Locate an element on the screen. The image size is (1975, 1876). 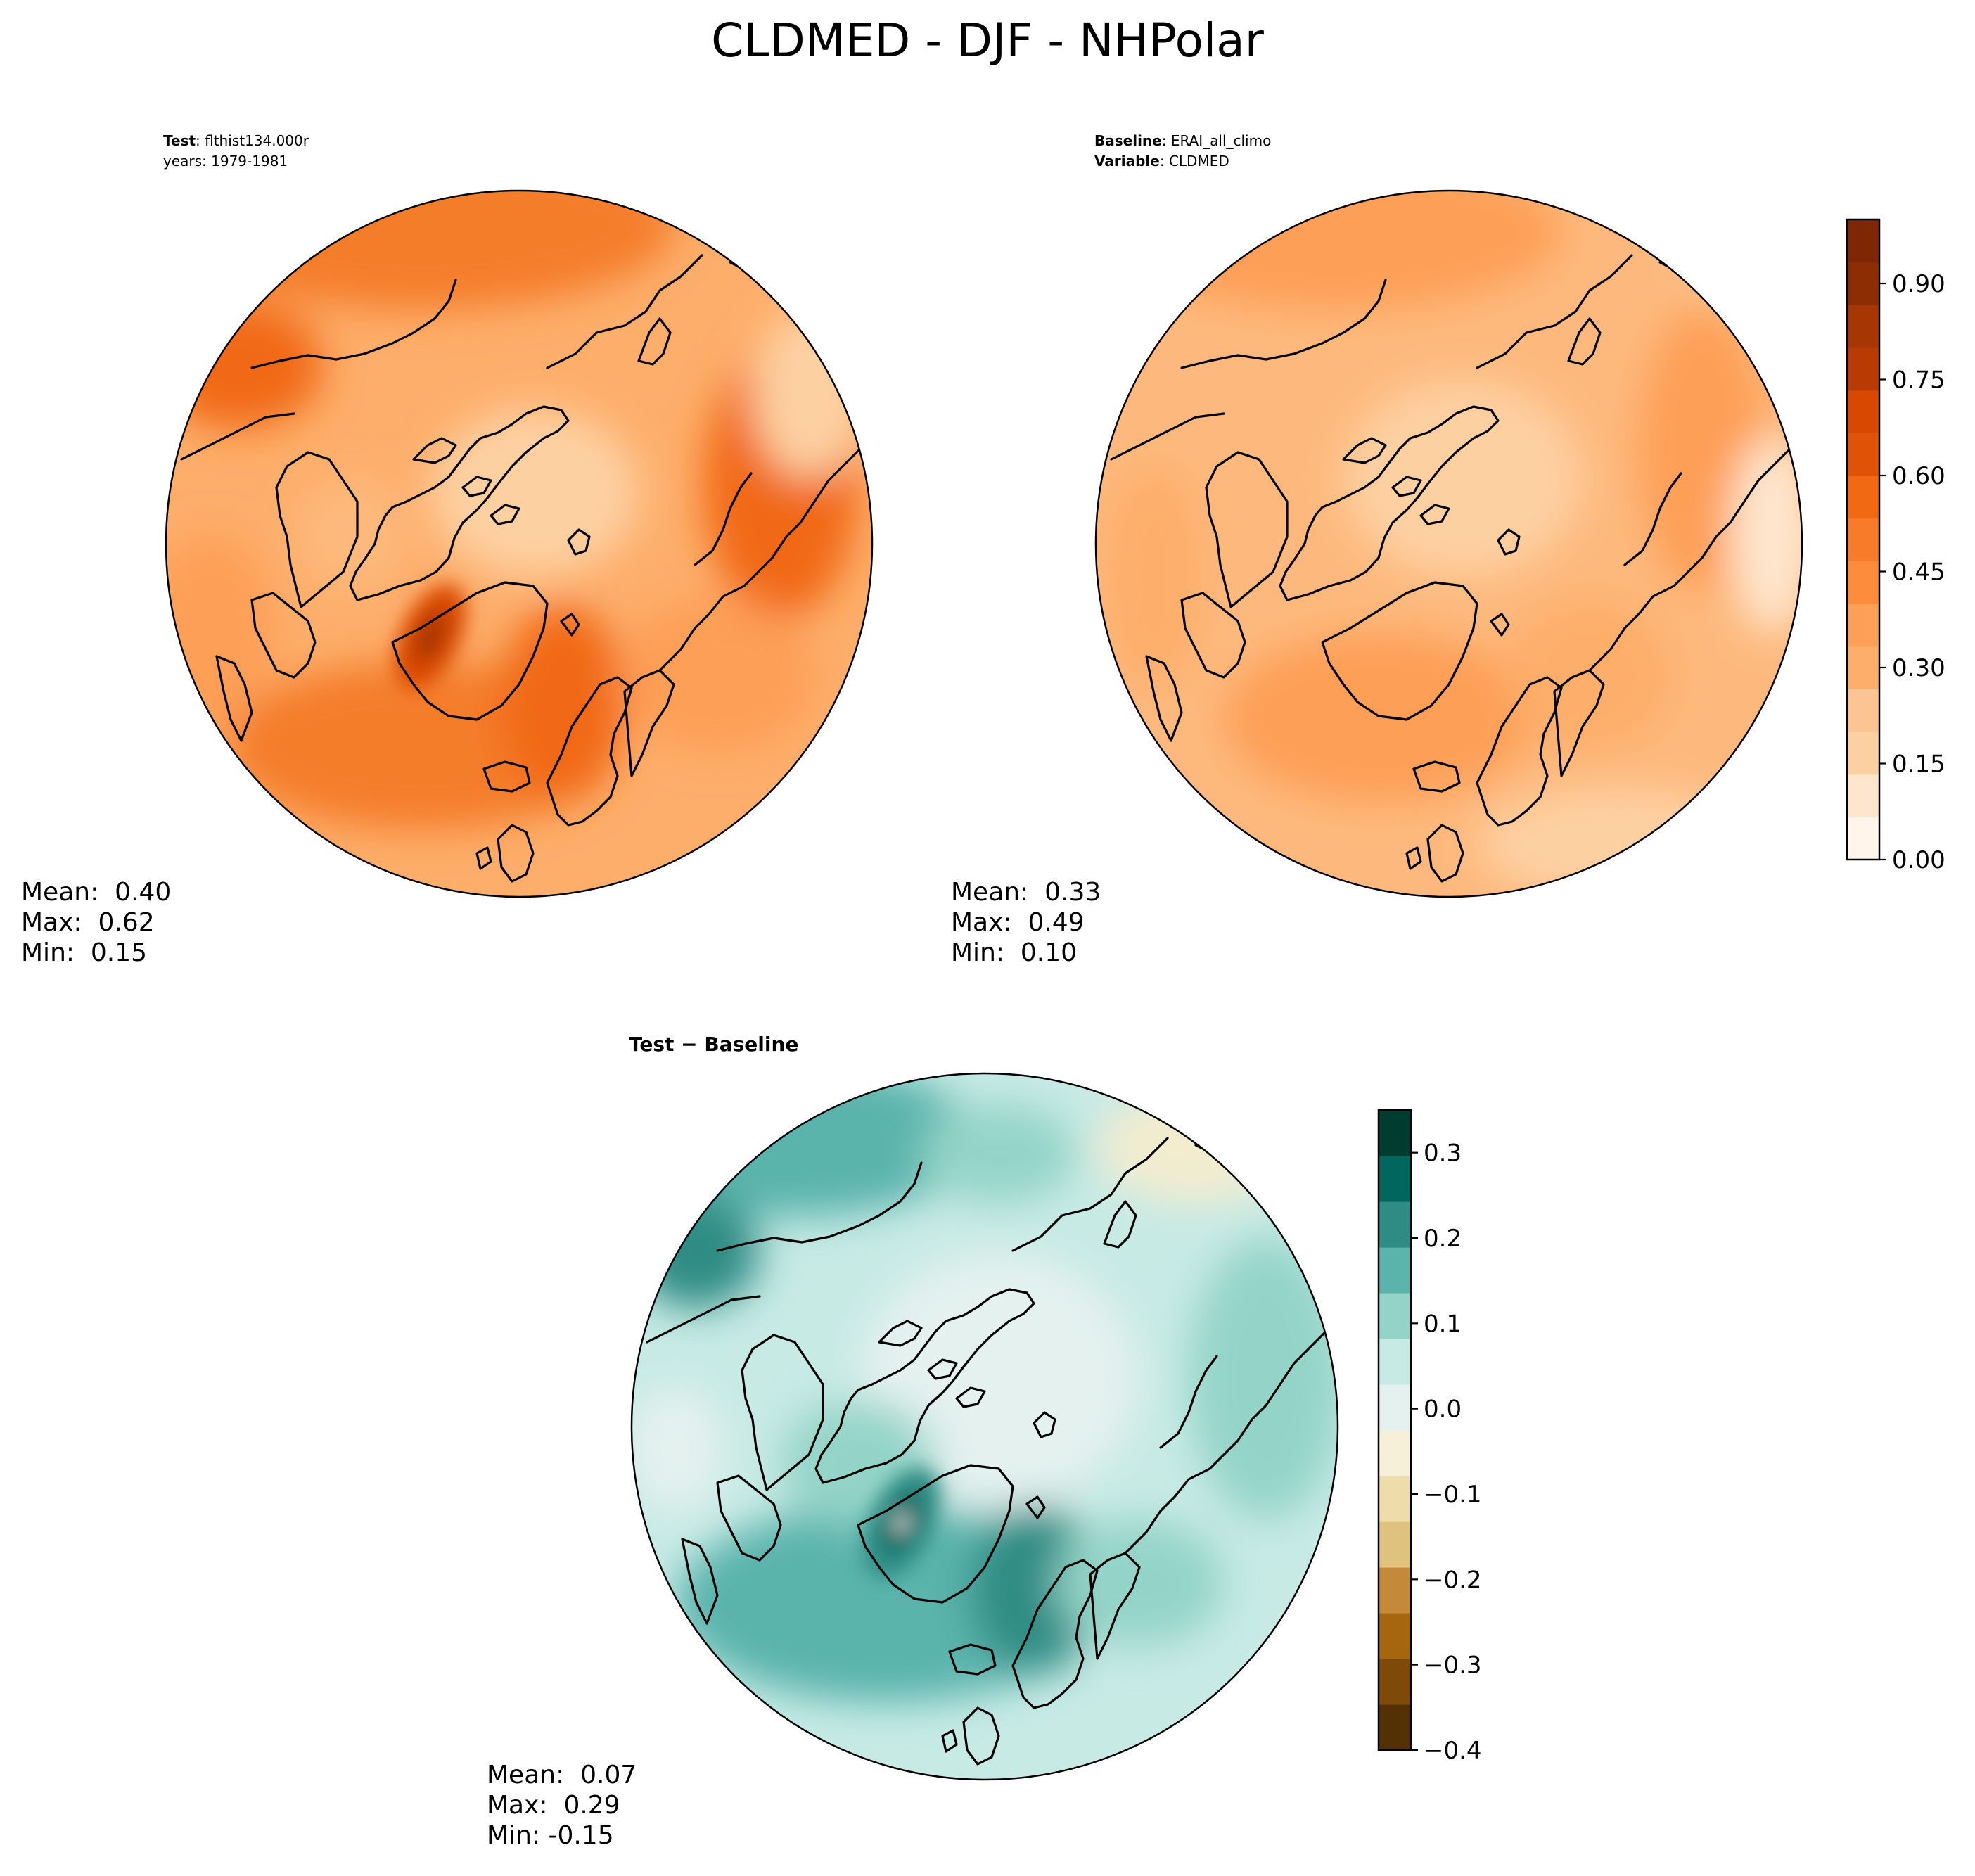
baseline-title-line-2: Variable: CLDMED is located at coordinates (1161, 161).